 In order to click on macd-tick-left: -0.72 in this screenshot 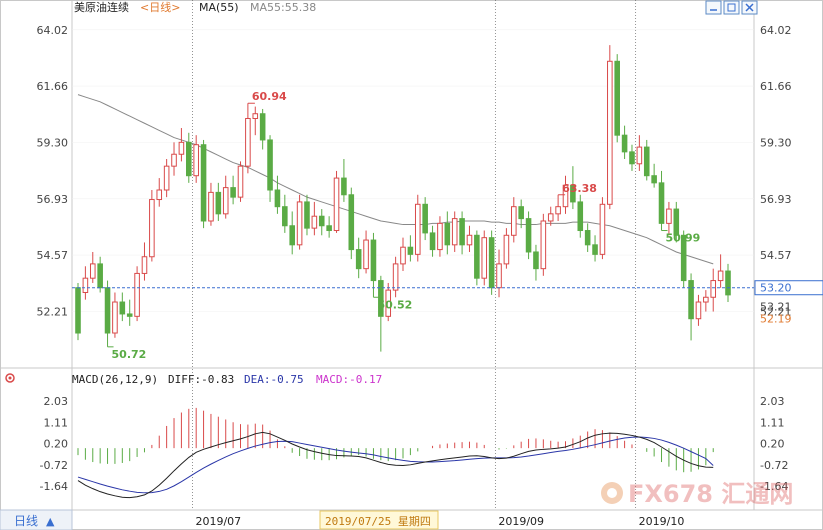, I will do `click(54, 465)`.